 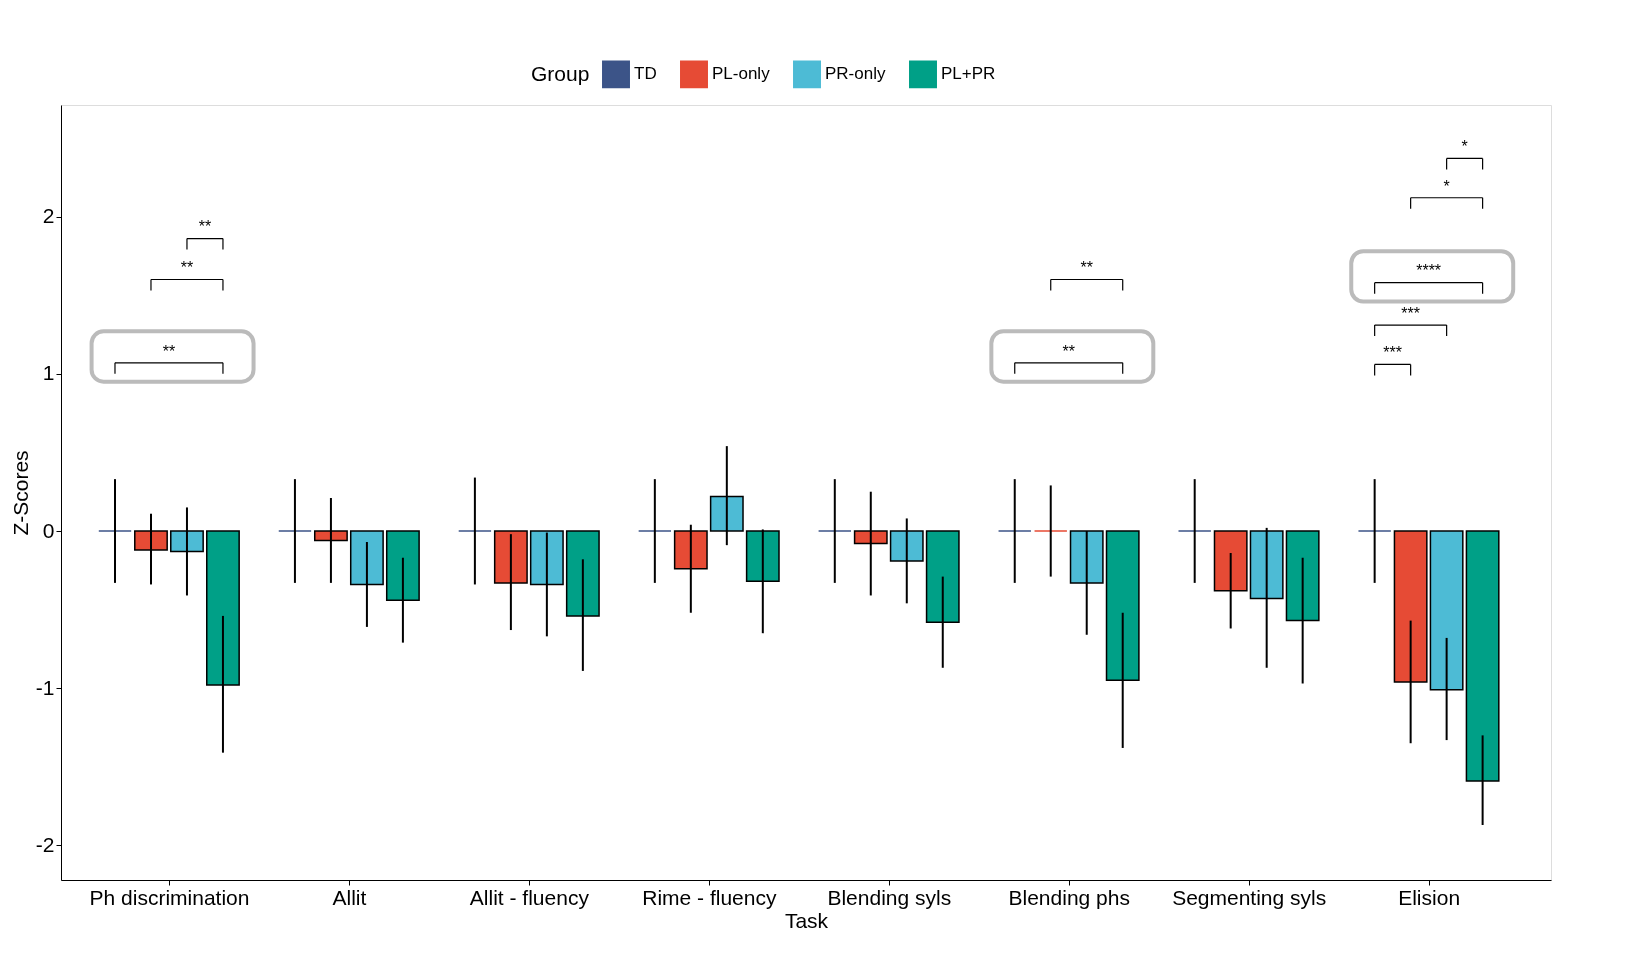 I want to click on x-tick-label: Blending syls, so click(x=889, y=897).